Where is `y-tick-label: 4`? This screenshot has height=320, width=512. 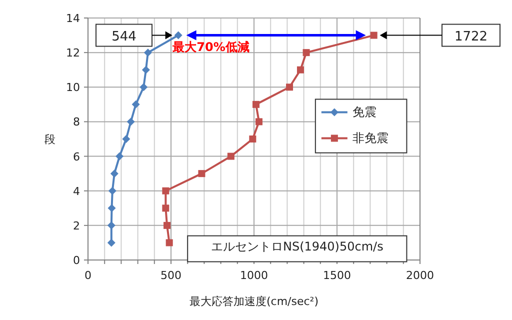
y-tick-label: 4 is located at coordinates (76, 191).